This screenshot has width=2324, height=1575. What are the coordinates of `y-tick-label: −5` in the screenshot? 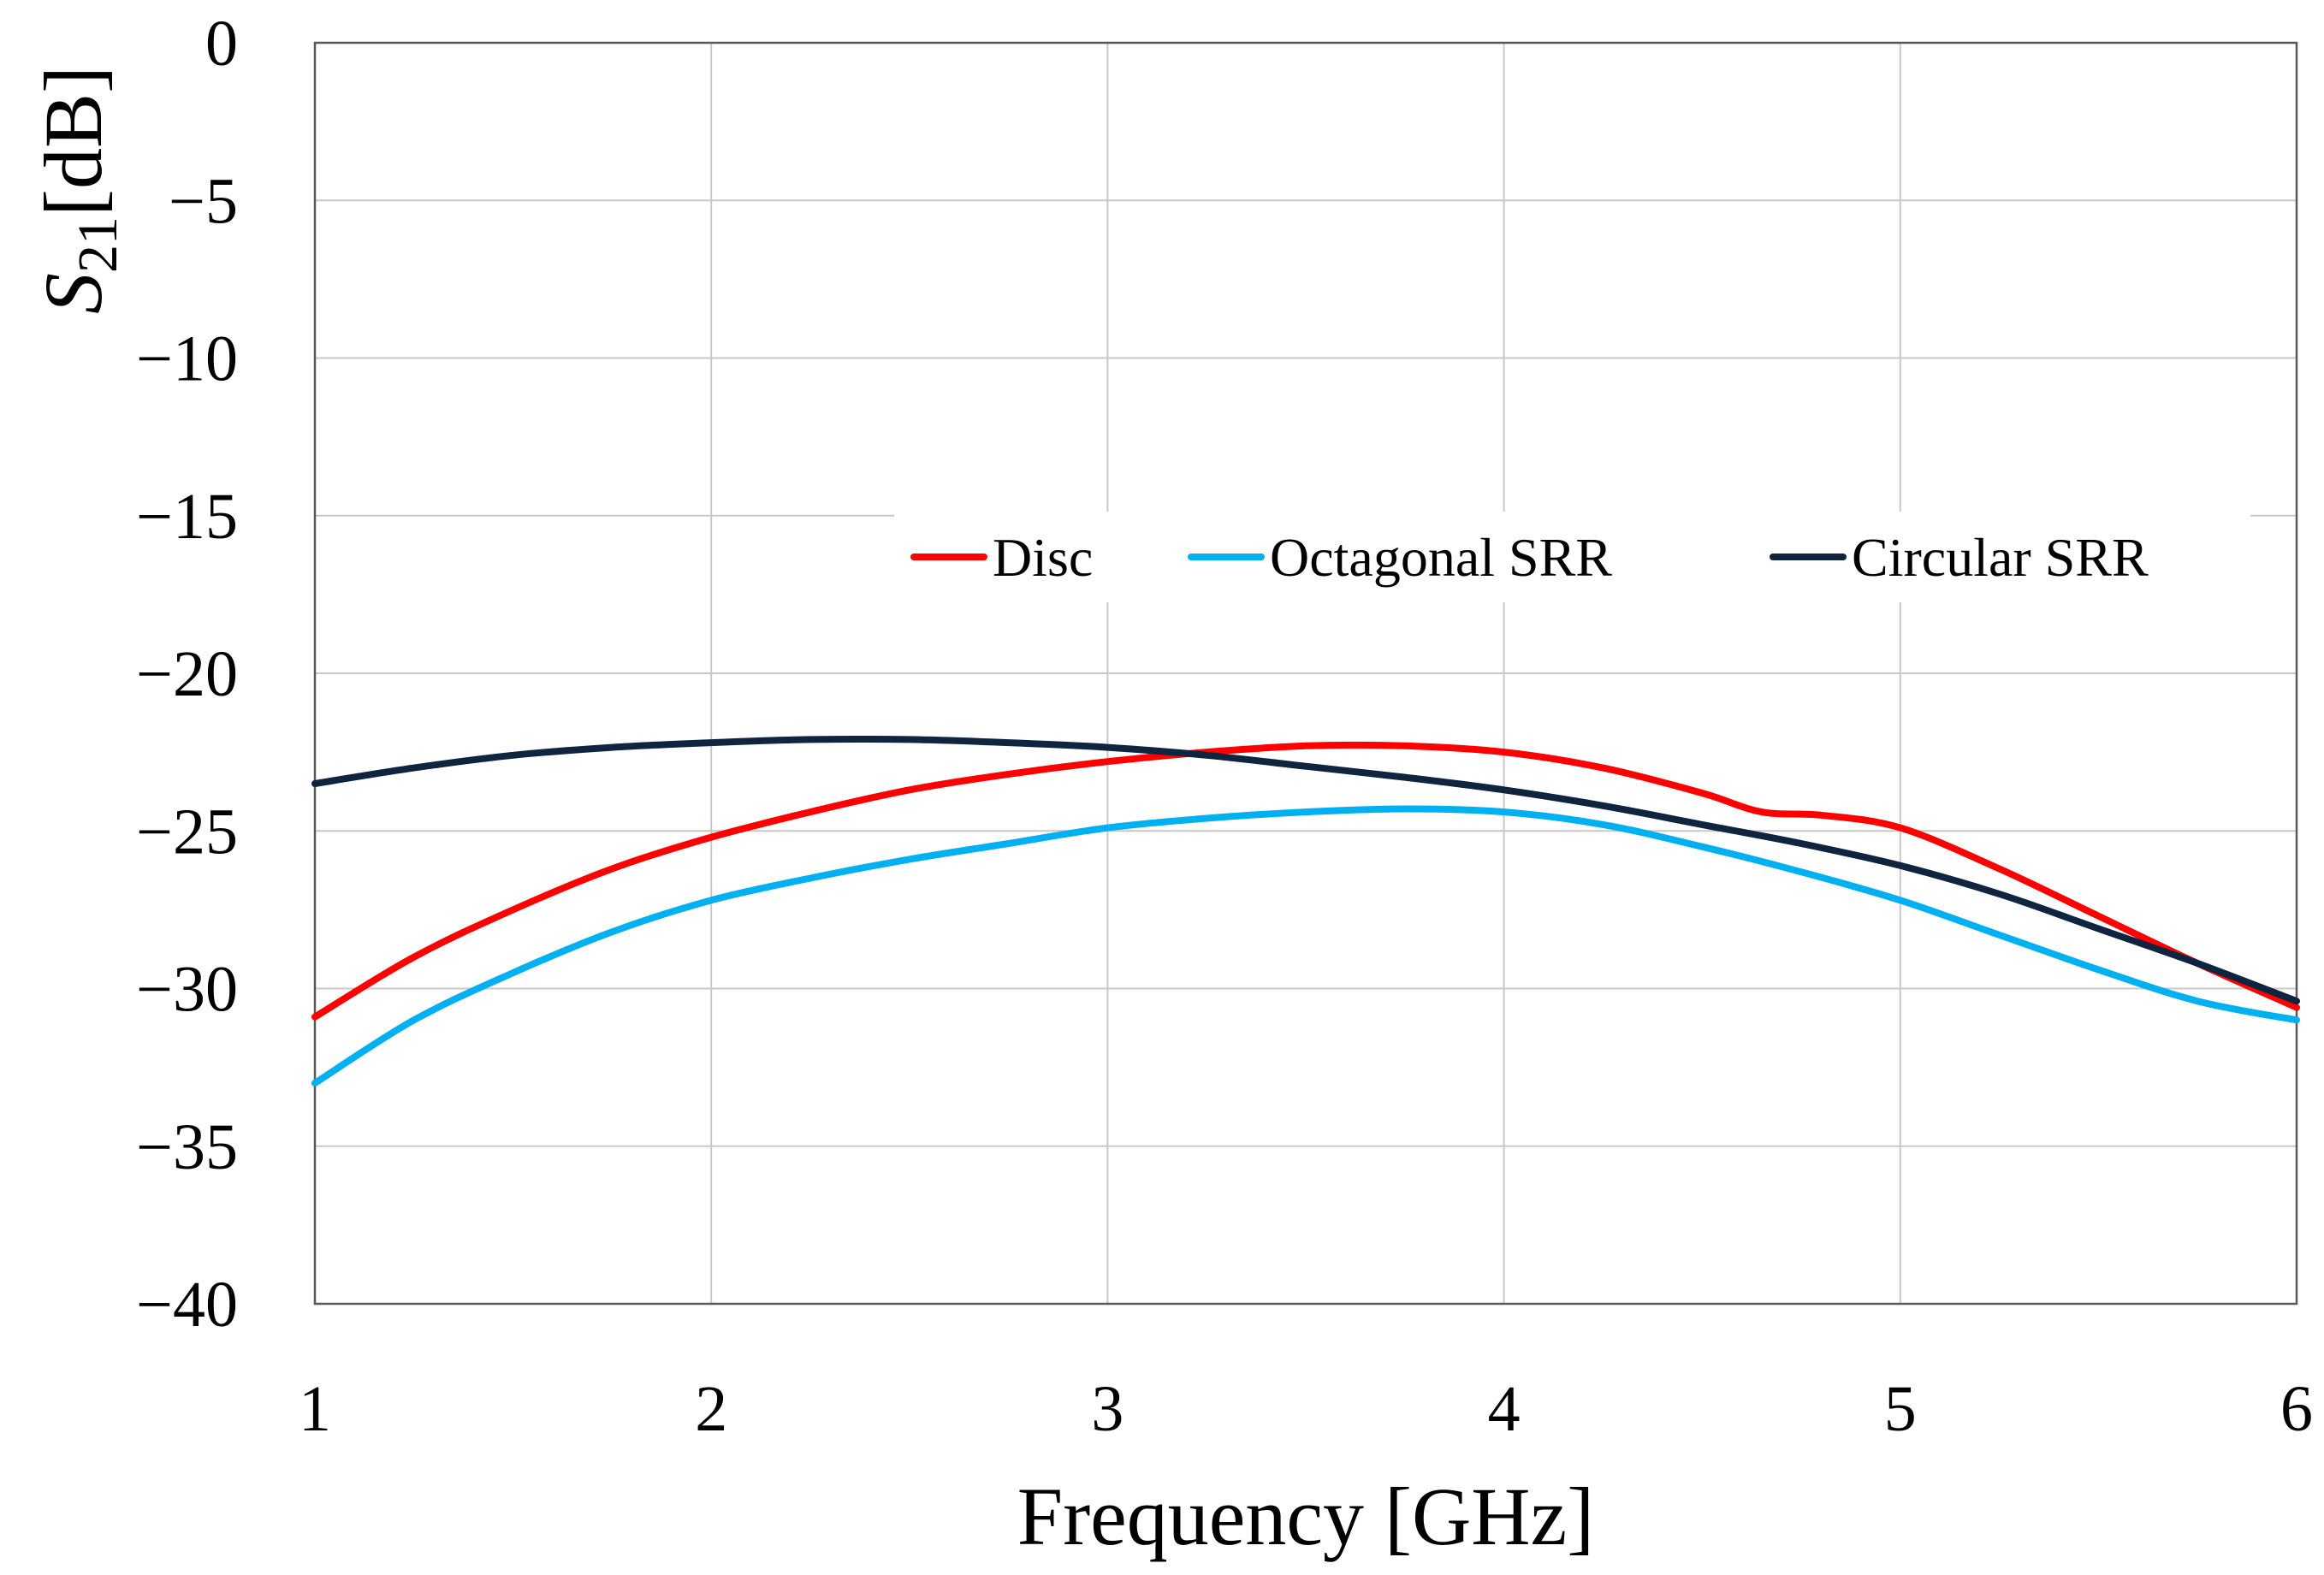 It's located at (204, 201).